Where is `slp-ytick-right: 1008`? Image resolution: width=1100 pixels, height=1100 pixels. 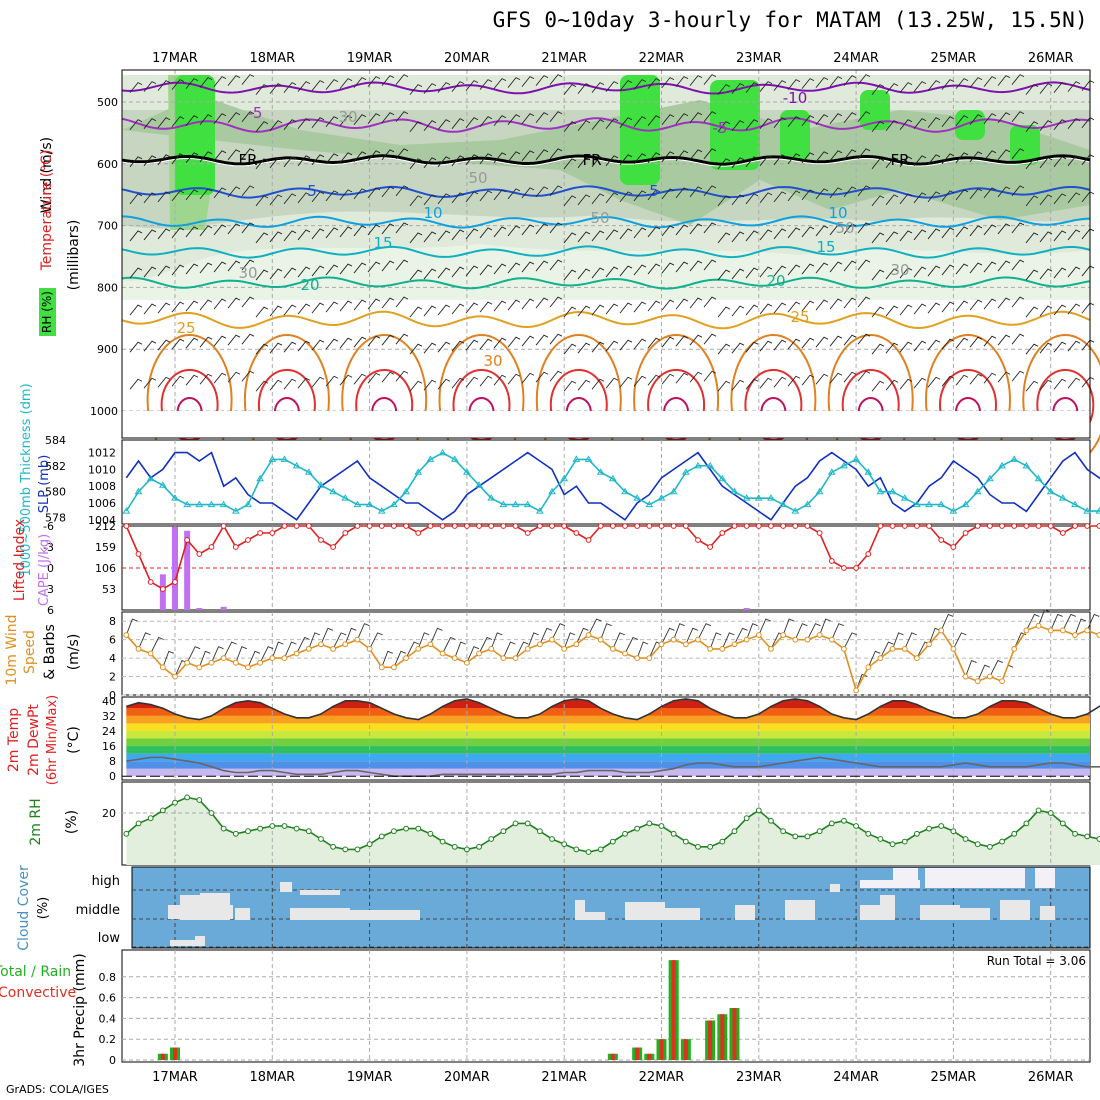 slp-ytick-right: 1008 is located at coordinates (102, 486).